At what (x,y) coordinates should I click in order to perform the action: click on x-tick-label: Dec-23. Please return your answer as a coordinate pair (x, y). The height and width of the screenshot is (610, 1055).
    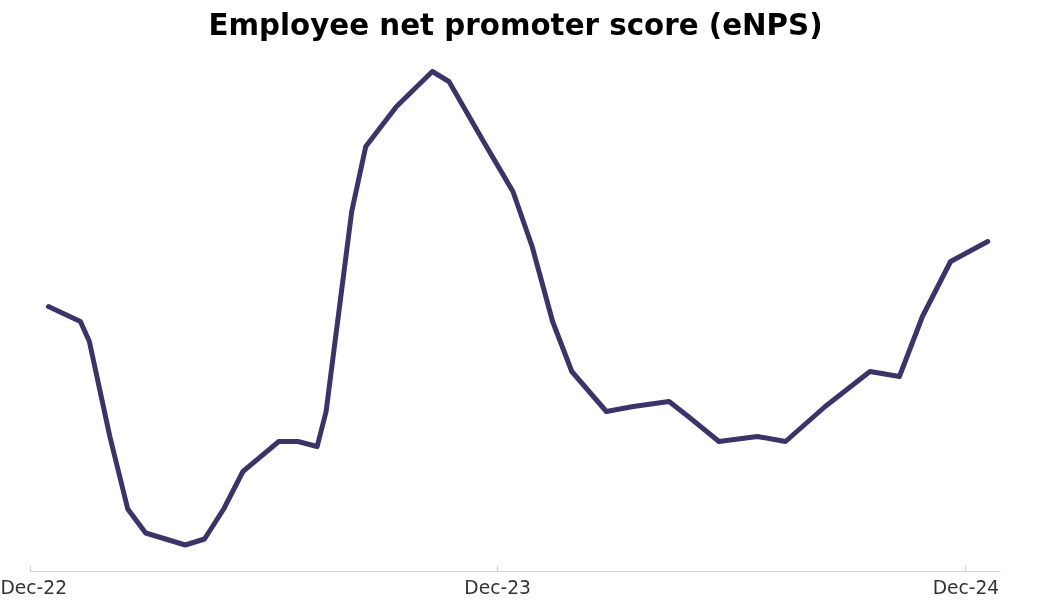
    Looking at the image, I should click on (497, 587).